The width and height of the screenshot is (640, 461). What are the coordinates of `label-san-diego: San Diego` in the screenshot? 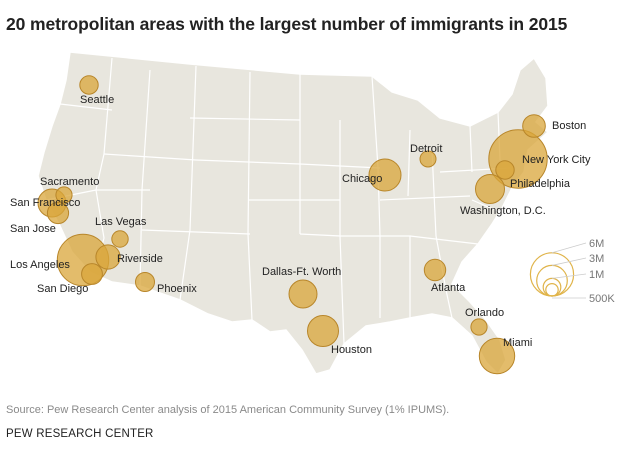 It's located at (62, 289).